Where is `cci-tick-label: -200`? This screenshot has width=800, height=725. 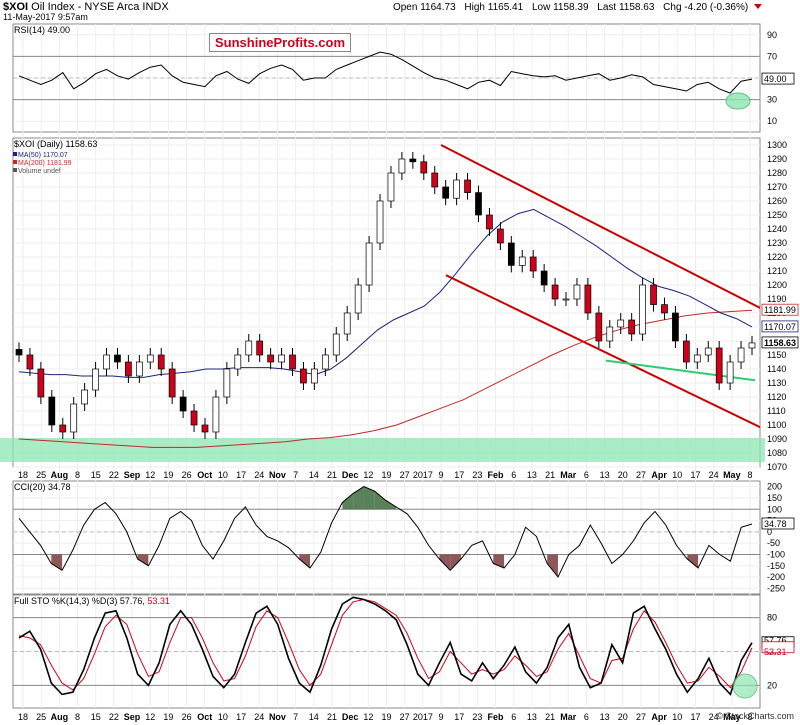 cci-tick-label: -200 is located at coordinates (776, 577).